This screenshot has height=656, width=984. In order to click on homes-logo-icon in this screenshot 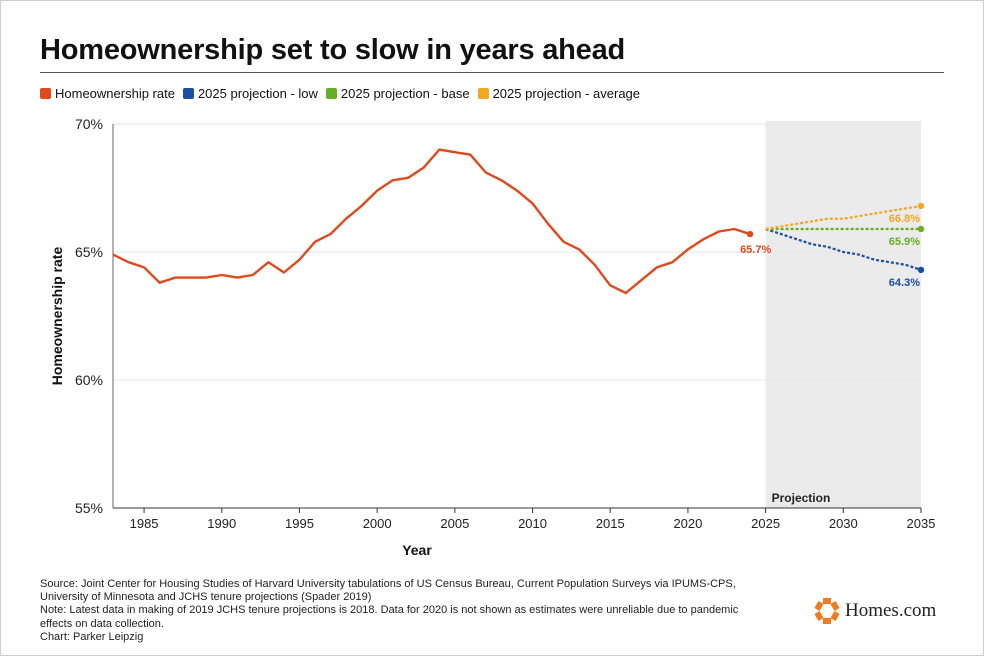, I will do `click(827, 611)`.